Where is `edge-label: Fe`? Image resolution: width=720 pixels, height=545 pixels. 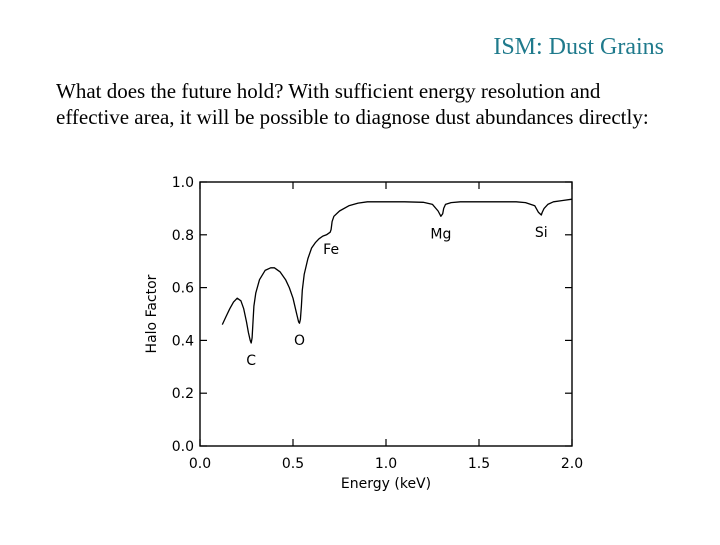 edge-label: Fe is located at coordinates (331, 250).